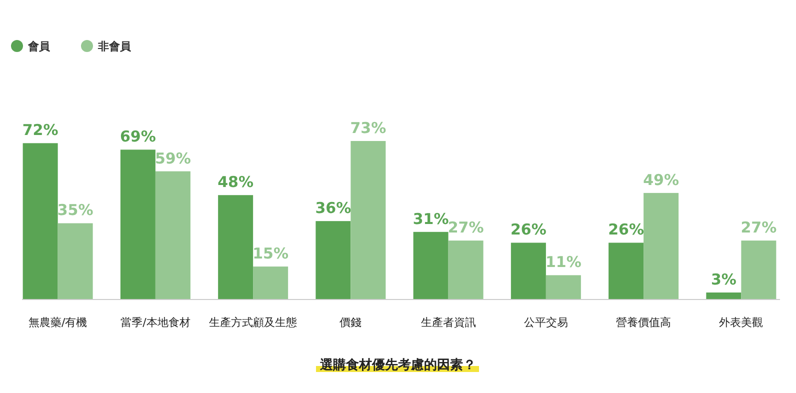  Describe the element at coordinates (430, 219) in the screenshot. I see `data-label: 31%` at that location.